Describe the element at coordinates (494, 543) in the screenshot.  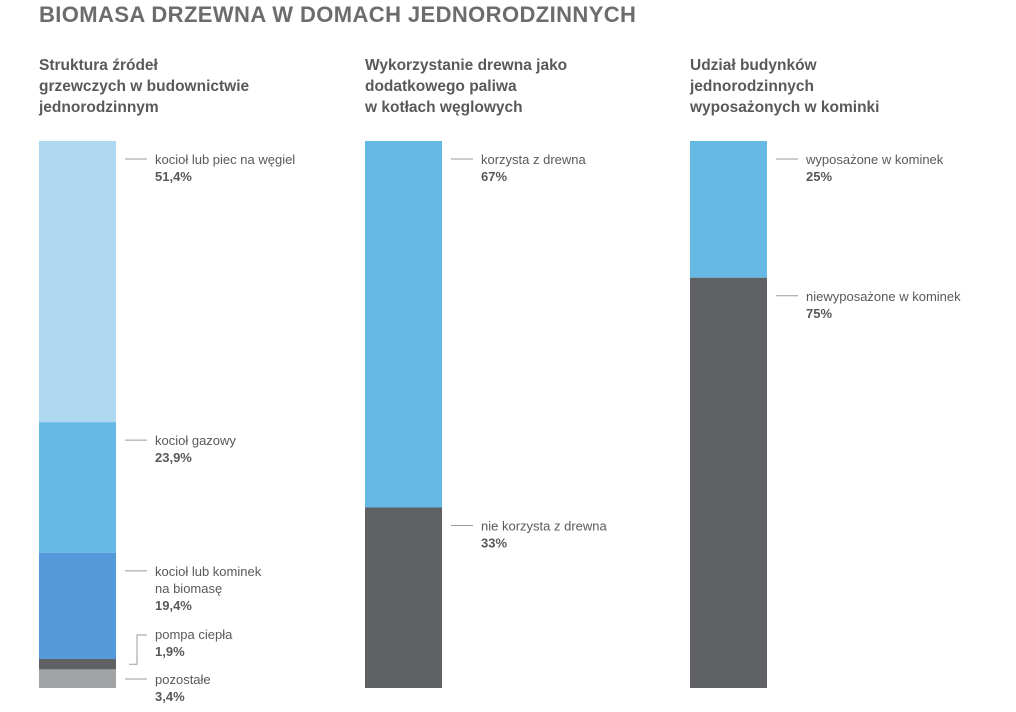
I see `segment-value-1-1: 33%` at that location.